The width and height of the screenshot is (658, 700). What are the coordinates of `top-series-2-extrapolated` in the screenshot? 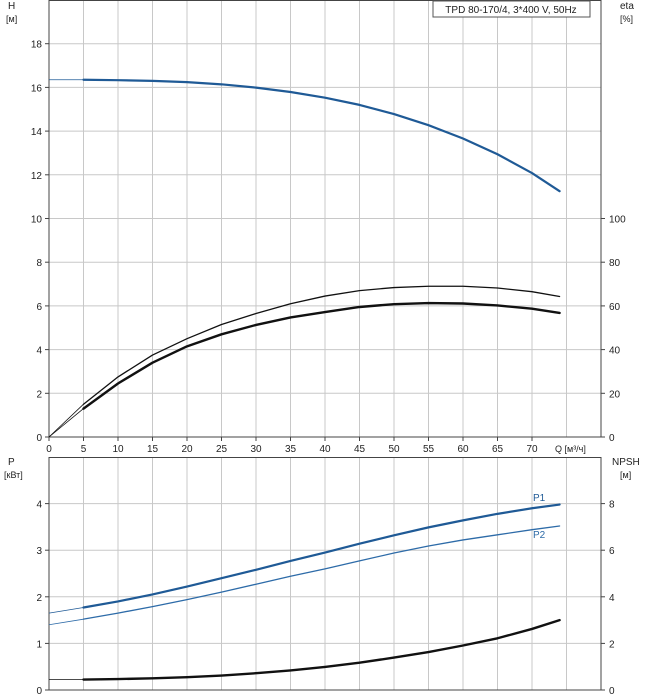 It's located at (66, 423).